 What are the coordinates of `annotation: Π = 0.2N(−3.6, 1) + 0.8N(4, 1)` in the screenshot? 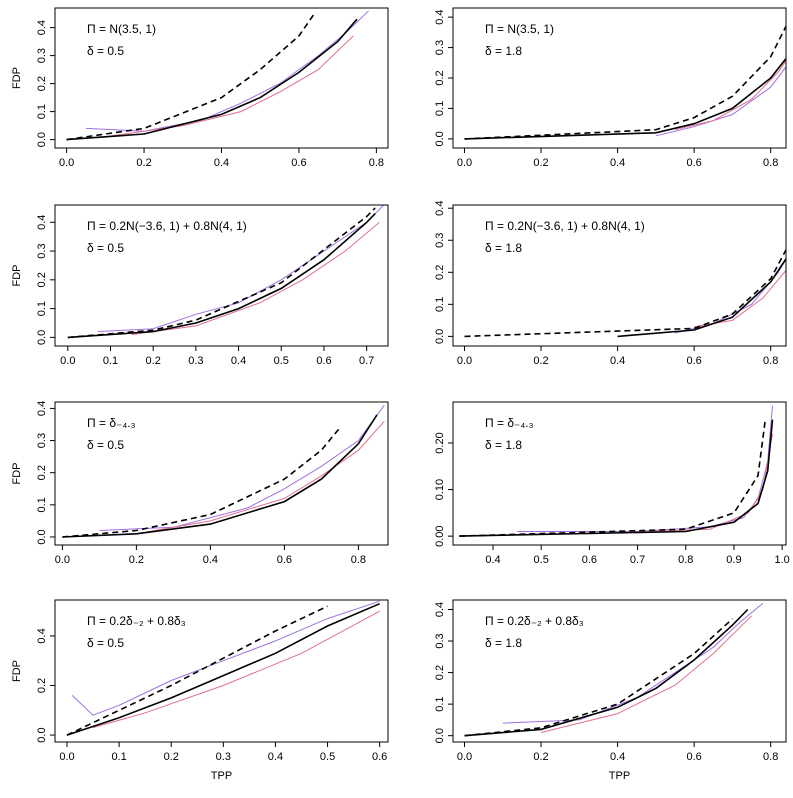 It's located at (565, 226).